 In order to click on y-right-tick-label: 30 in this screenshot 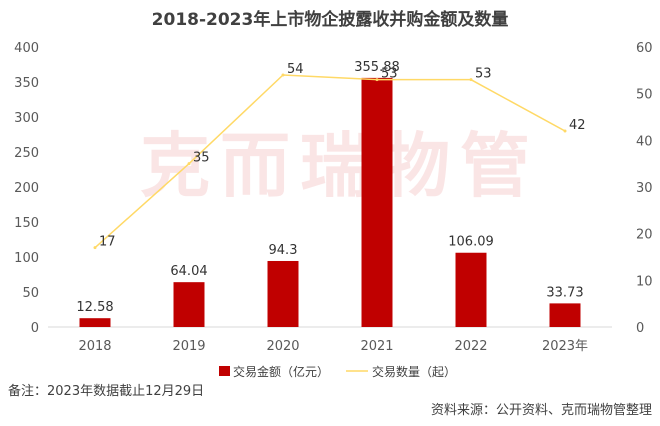, I will do `click(644, 188)`.